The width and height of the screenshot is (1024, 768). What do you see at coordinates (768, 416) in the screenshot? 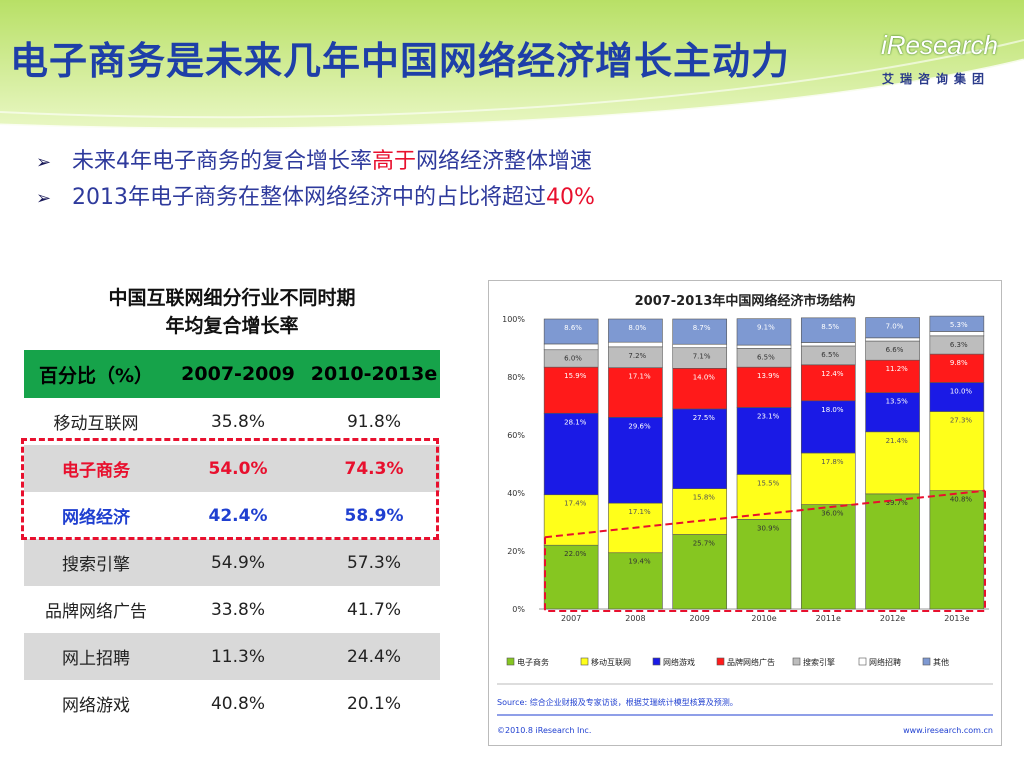
I see `data-label: 23.1%` at bounding box center [768, 416].